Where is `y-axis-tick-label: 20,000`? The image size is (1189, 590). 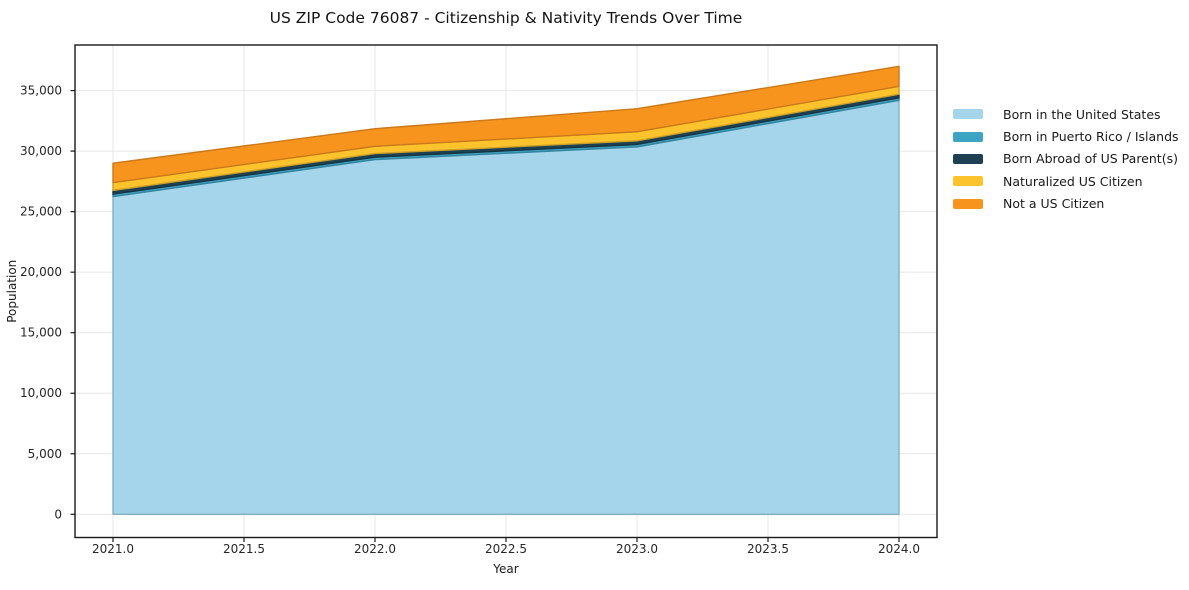 y-axis-tick-label: 20,000 is located at coordinates (41, 272).